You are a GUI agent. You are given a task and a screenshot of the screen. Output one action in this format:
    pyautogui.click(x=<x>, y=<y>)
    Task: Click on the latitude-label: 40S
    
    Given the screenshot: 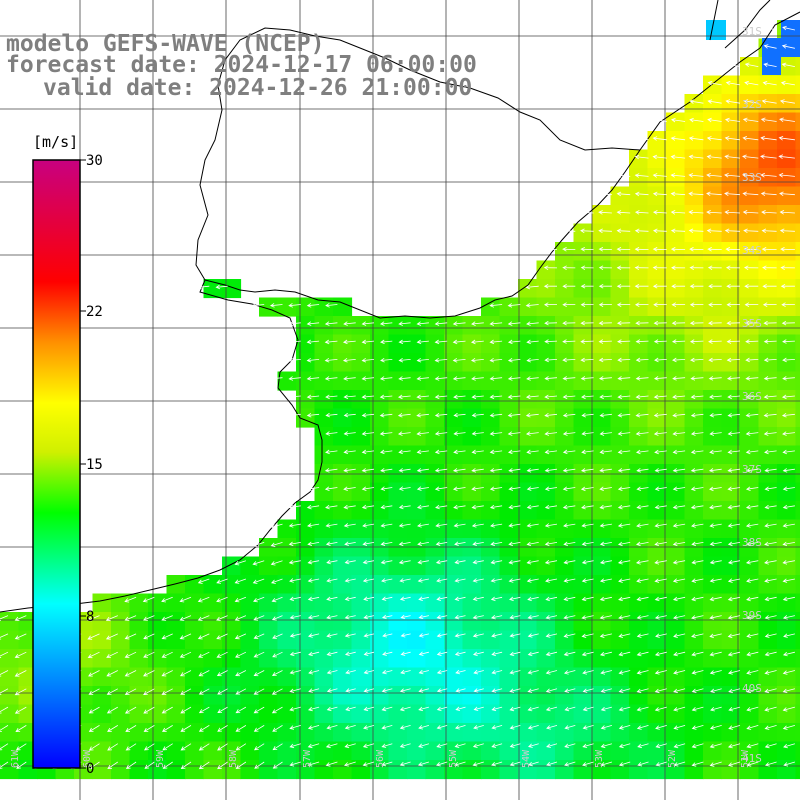 What is the action you would take?
    pyautogui.click(x=752, y=688)
    